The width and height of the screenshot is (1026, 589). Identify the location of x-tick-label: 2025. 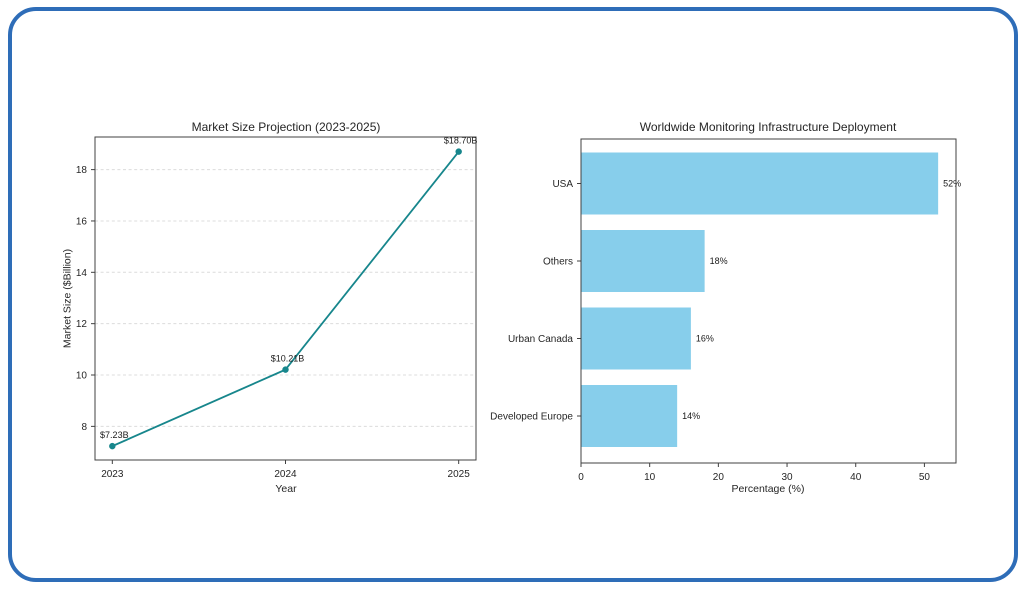
(459, 474).